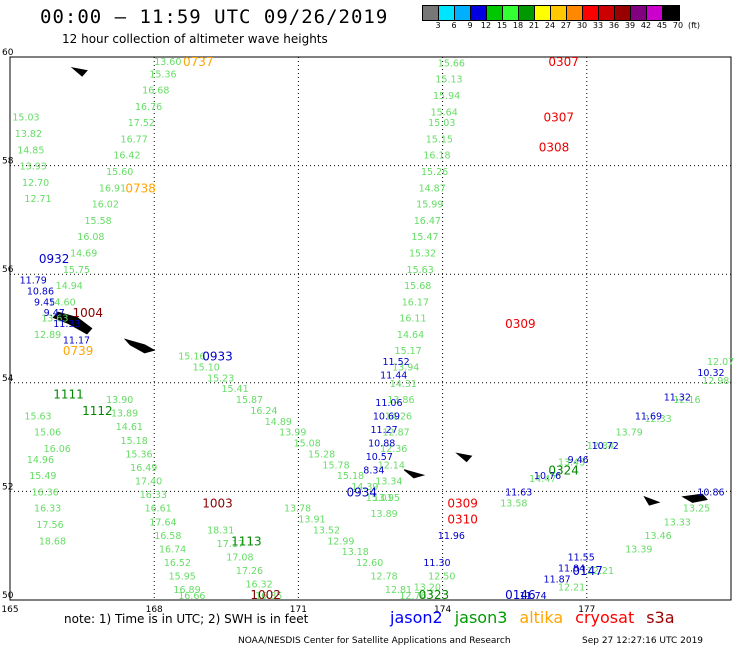  What do you see at coordinates (410, 335) in the screenshot?
I see `swh-label: 14.64` at bounding box center [410, 335].